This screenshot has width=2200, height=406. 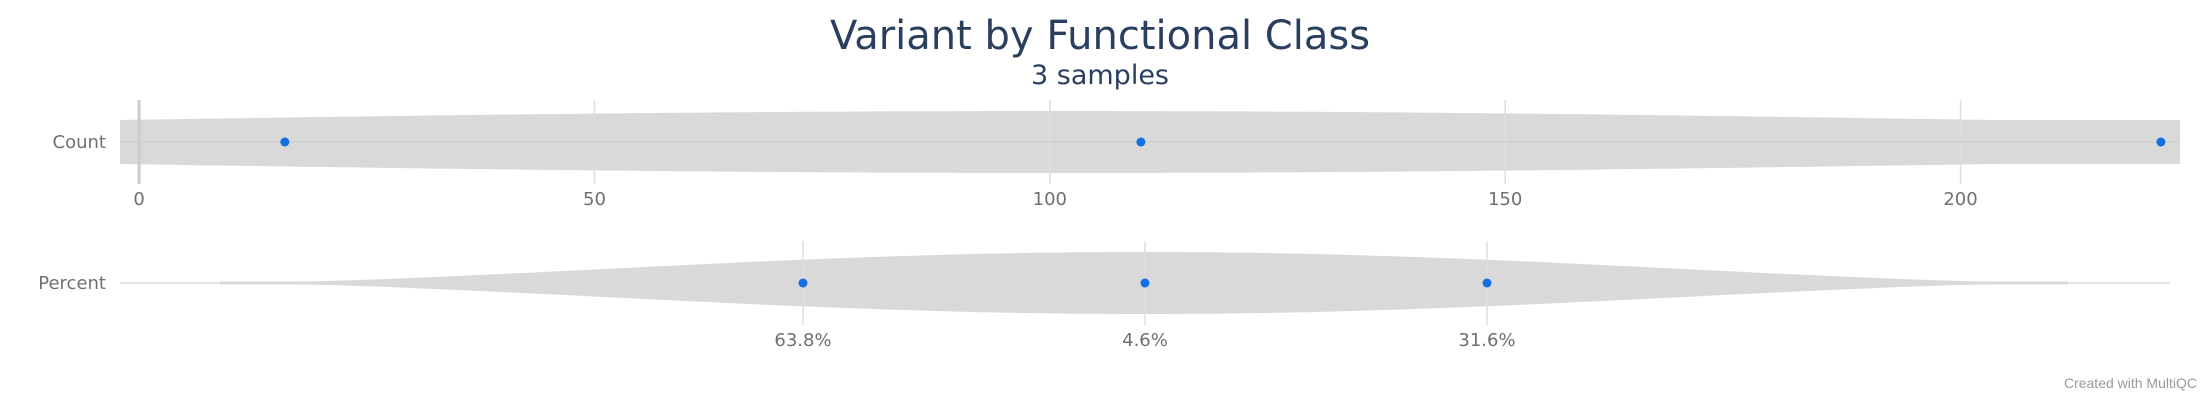 I want to click on count-tick-label: 200, so click(x=1960, y=199).